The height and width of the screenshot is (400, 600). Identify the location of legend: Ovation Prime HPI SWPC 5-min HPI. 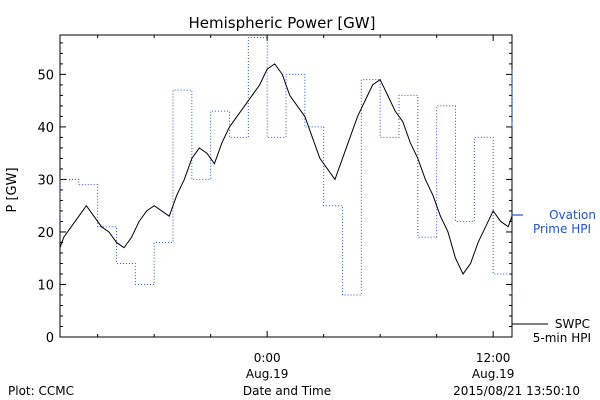
(554, 276).